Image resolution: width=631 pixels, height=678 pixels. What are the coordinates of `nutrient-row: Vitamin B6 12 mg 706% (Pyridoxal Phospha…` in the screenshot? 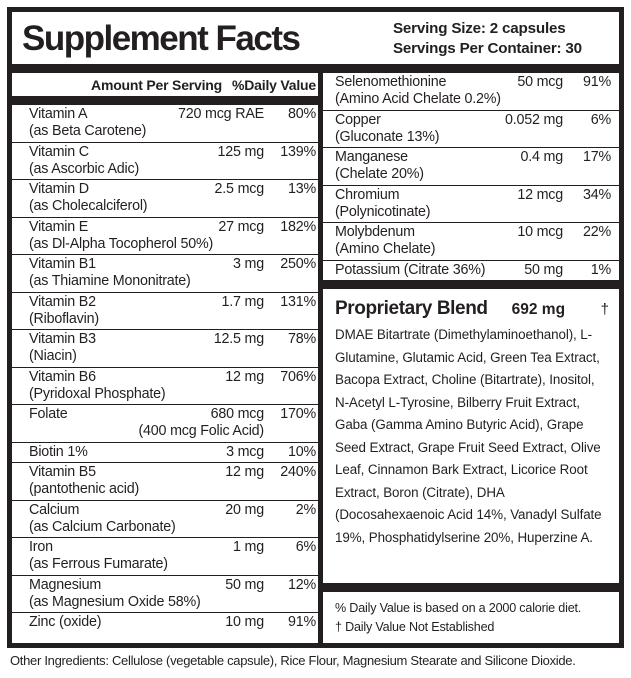 It's located at (165, 386).